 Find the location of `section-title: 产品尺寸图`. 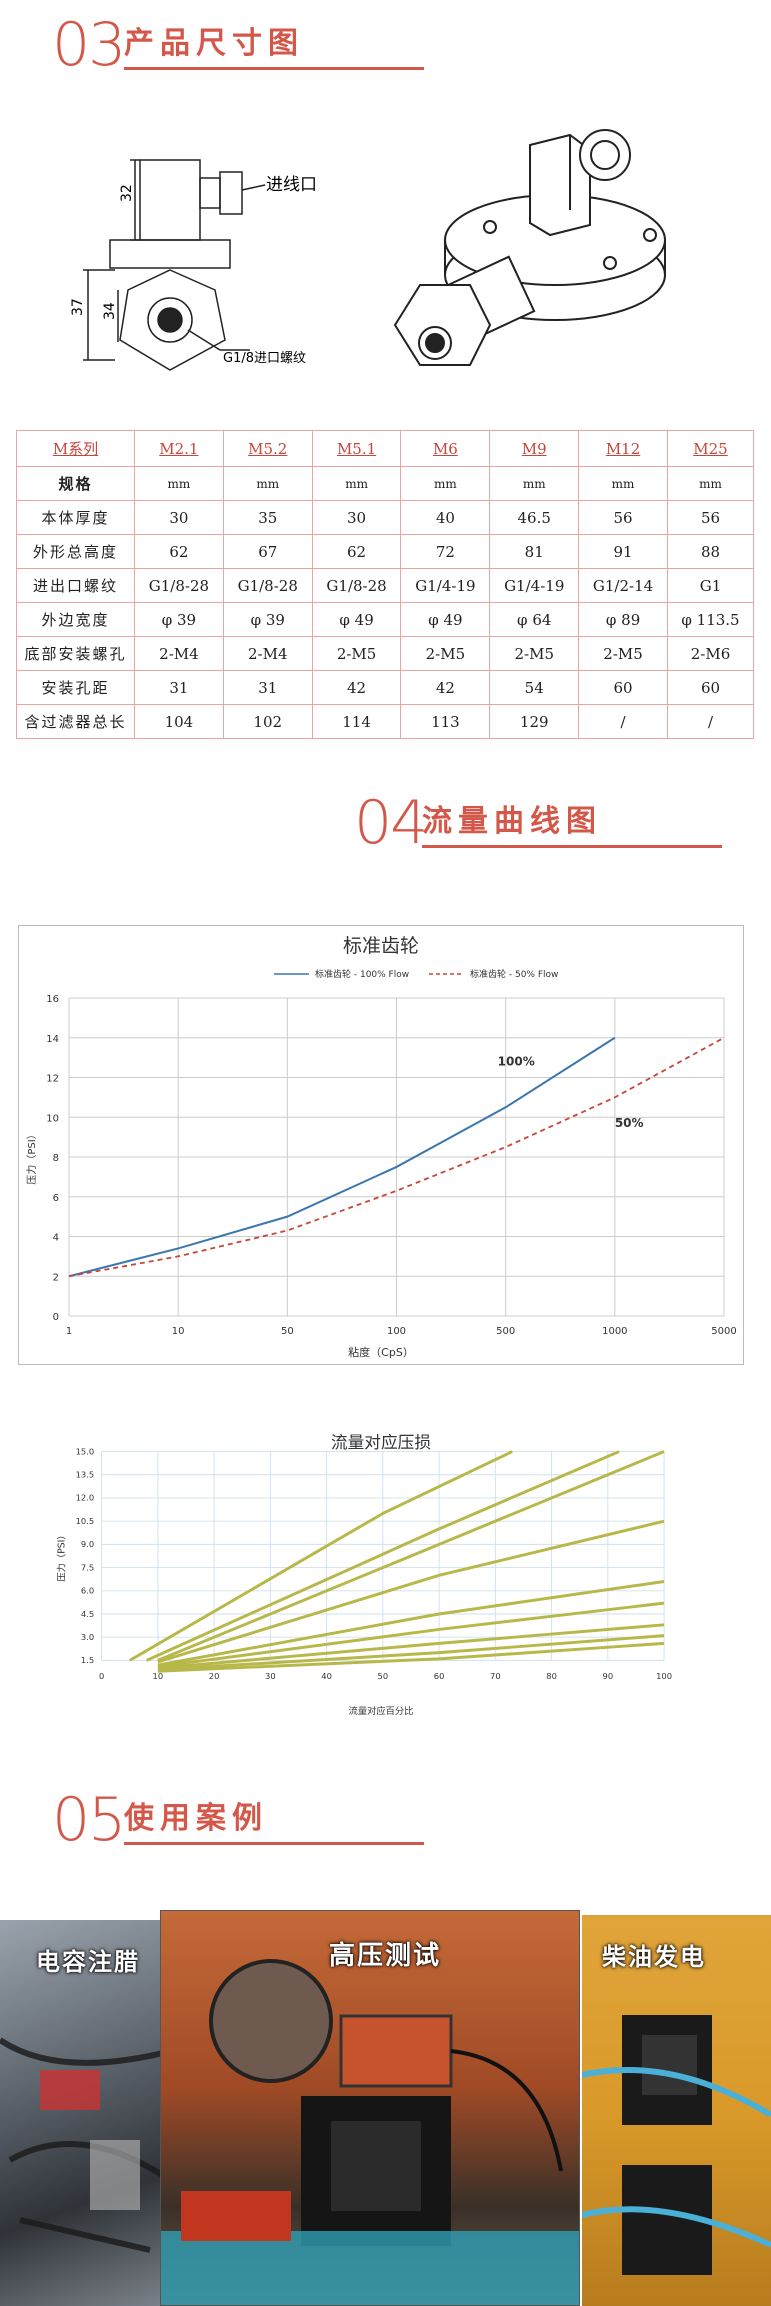

section-title: 产品尺寸图 is located at coordinates (214, 43).